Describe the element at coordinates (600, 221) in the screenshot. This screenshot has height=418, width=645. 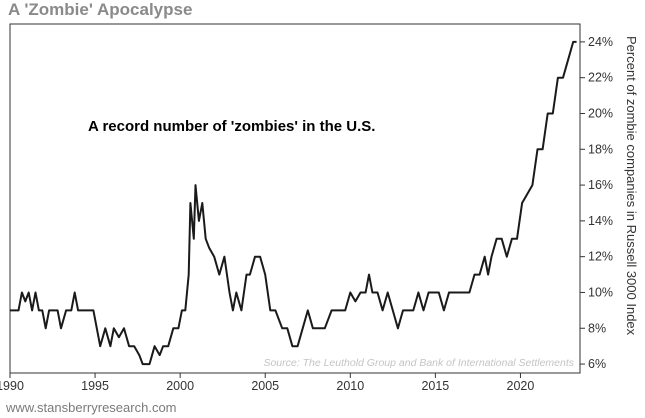
I see `y-tick-label: 14%` at that location.